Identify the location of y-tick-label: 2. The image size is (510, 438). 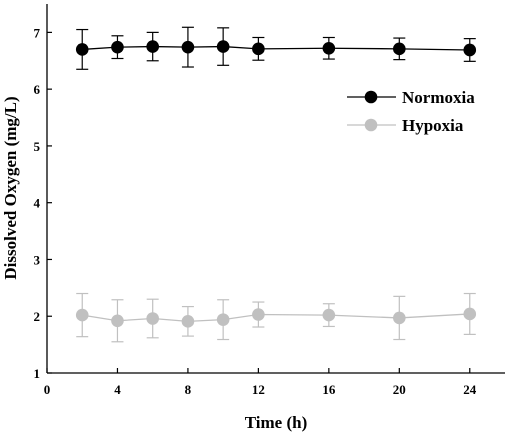
(37, 316).